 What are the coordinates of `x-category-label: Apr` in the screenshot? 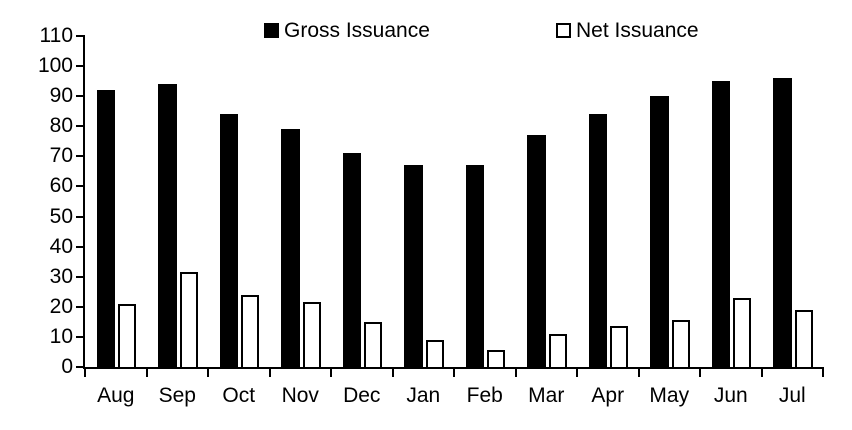 It's located at (608, 395).